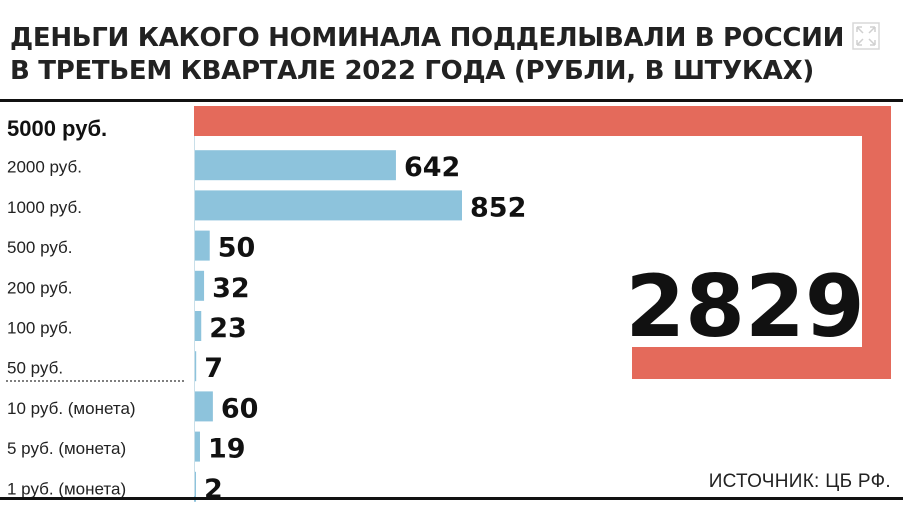 This screenshot has width=903, height=512. Describe the element at coordinates (227, 449) in the screenshot. I see `value-label: 19` at that location.